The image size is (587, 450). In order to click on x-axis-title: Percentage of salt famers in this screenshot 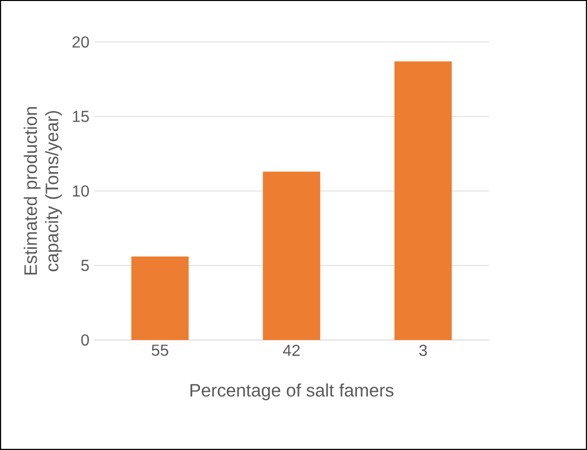, I will do `click(292, 391)`.